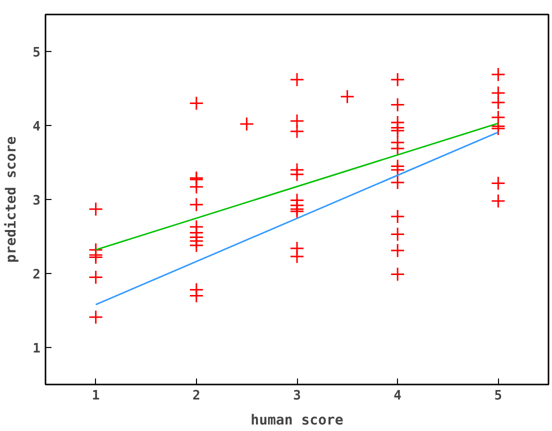 This screenshot has height=431, width=552. What do you see at coordinates (36, 53) in the screenshot?
I see `y-tick-label: 5` at bounding box center [36, 53].